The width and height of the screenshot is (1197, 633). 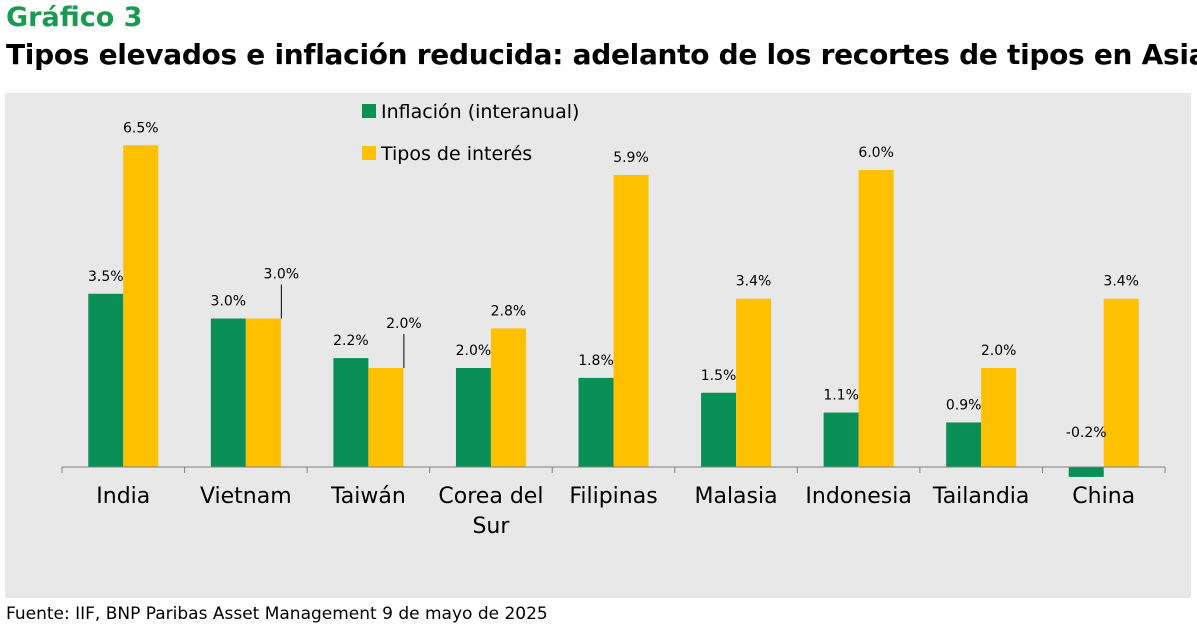 What do you see at coordinates (404, 324) in the screenshot?
I see `data-label-taiwan-series-2: 2.0%` at bounding box center [404, 324].